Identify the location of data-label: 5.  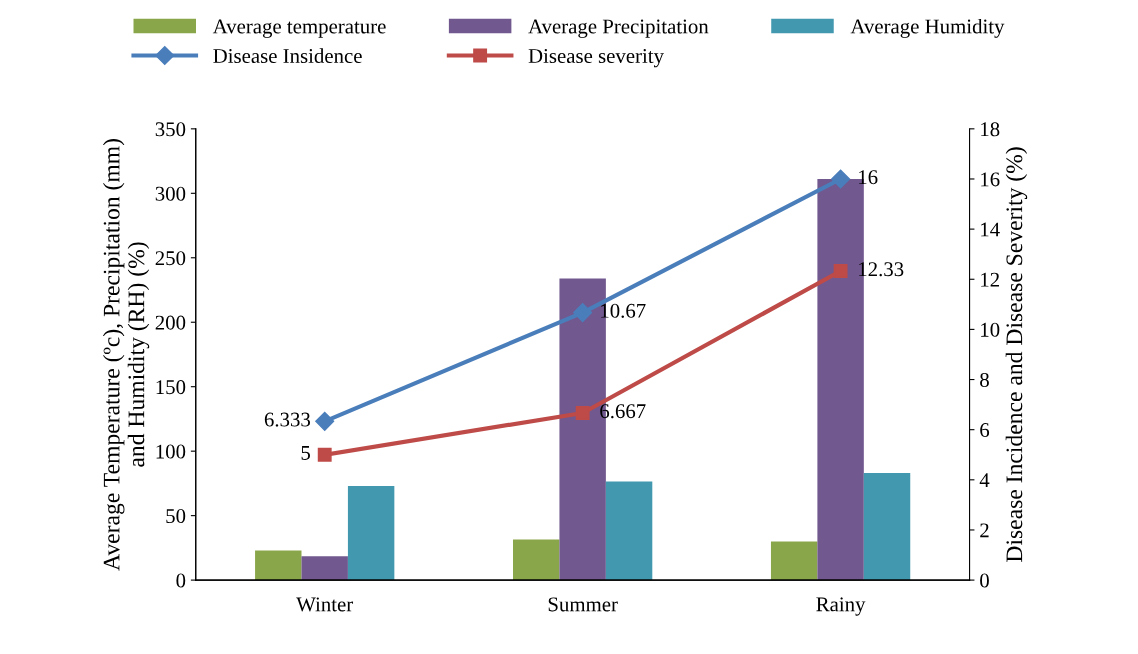
(306, 453).